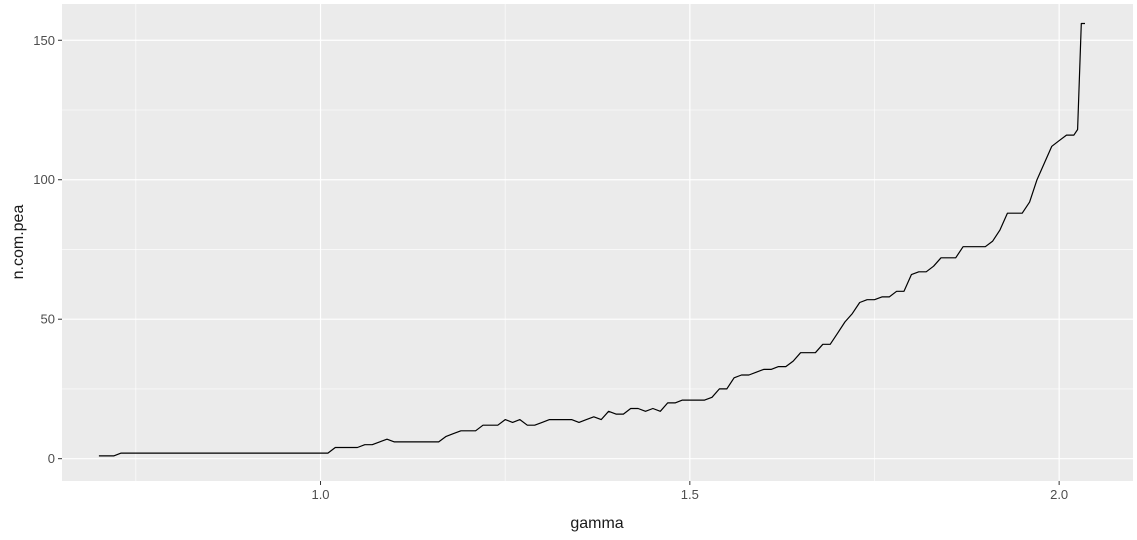  I want to click on x-tick-label: 2.0, so click(1059, 494).